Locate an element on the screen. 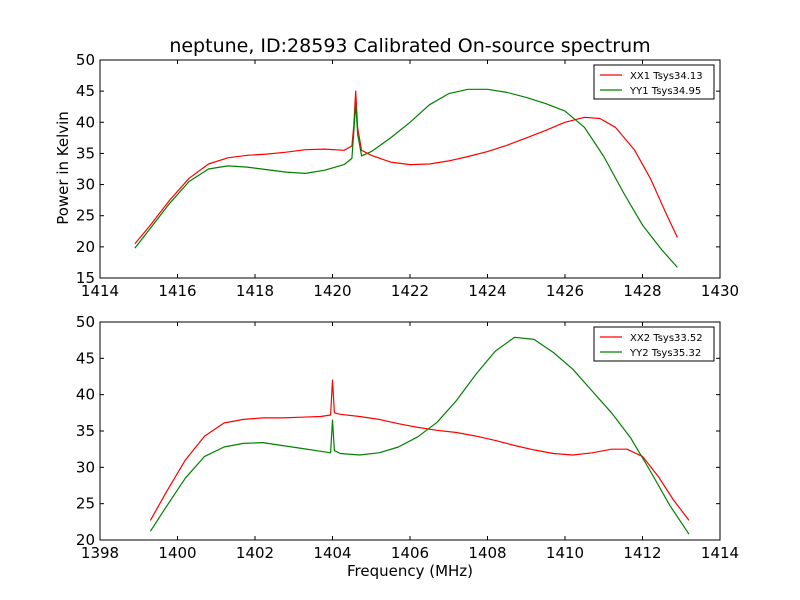 Image resolution: width=800 pixels, height=600 pixels. bottom-legend-box is located at coordinates (654, 344).